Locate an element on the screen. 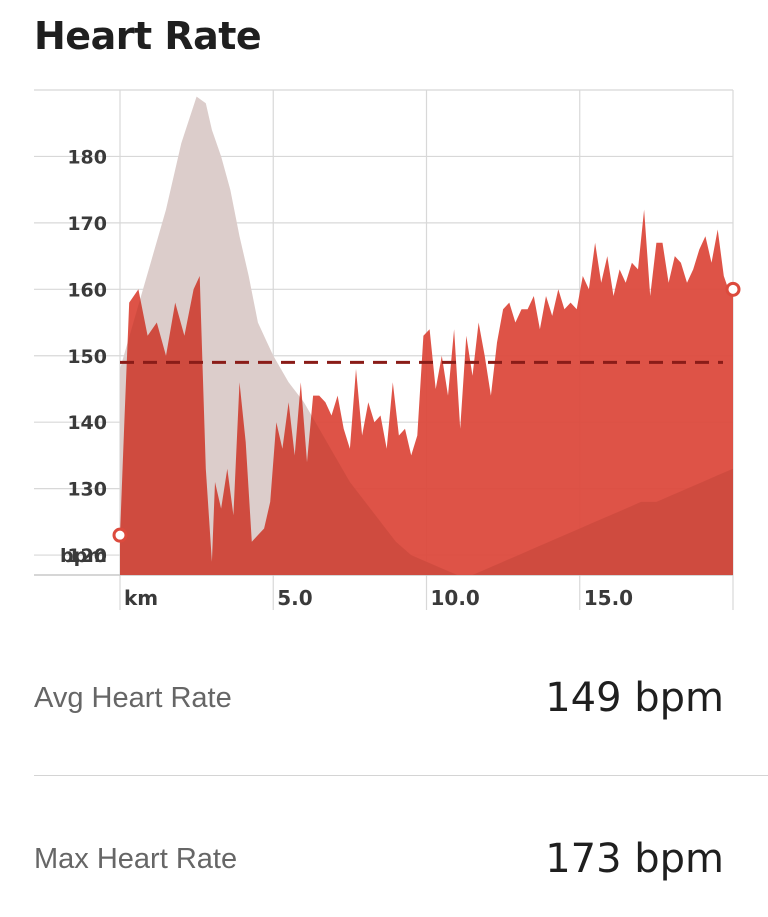 Image resolution: width=768 pixels, height=917 pixels. y-tick-label-150: 150 is located at coordinates (87, 357).